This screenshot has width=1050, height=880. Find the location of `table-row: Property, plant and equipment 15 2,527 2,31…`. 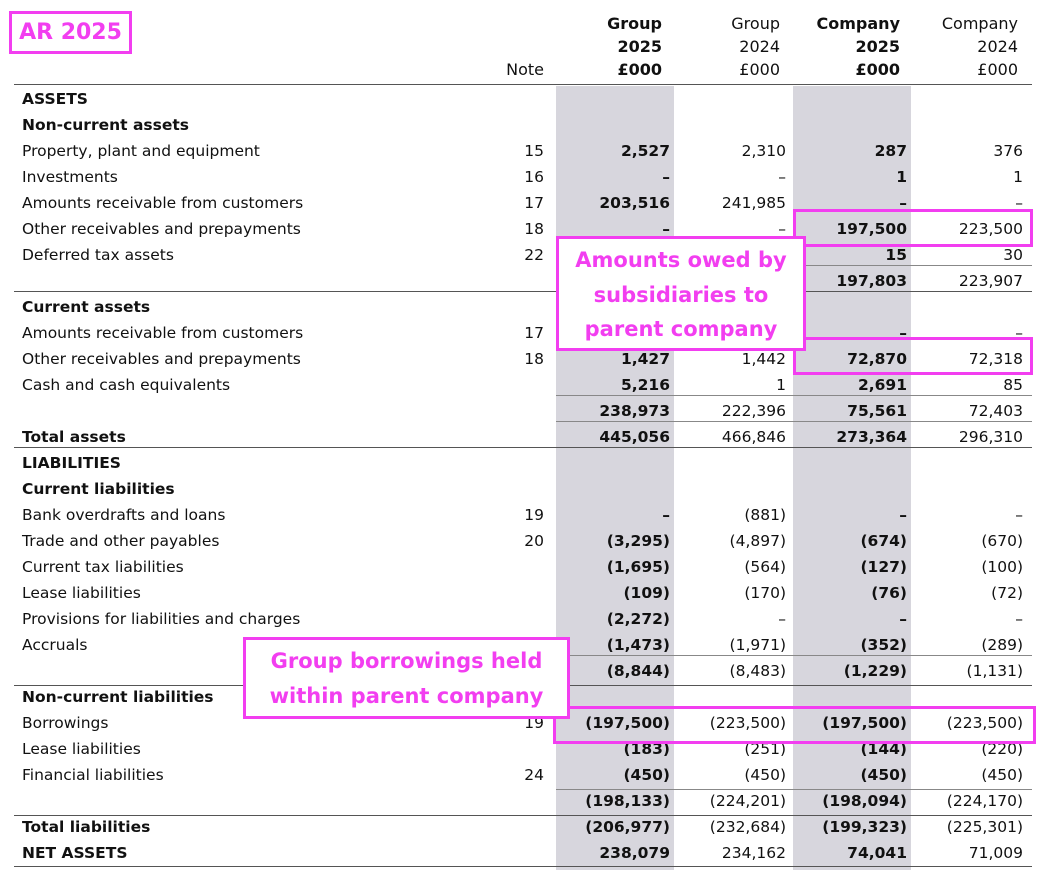

table-row: Property, plant and equipment 15 2,527 2,31… is located at coordinates (525, 151).